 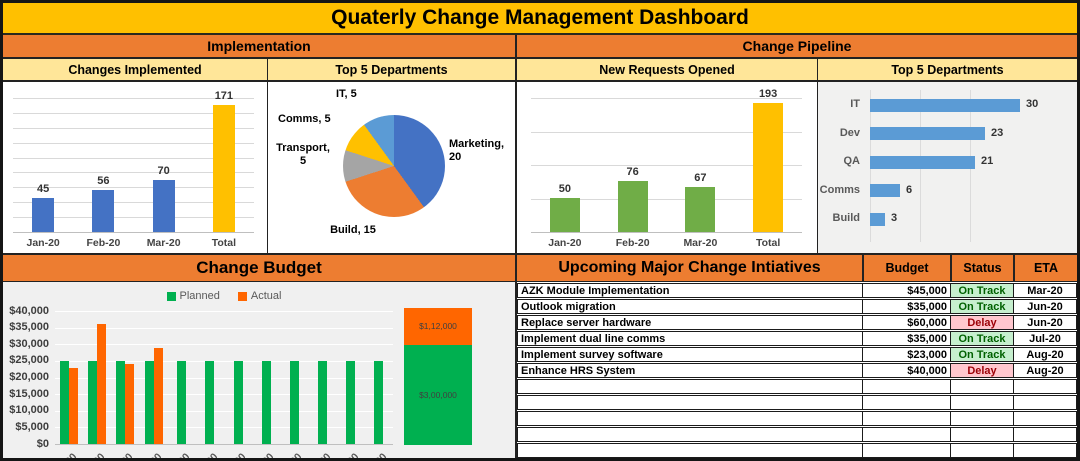 What do you see at coordinates (242, 296) in the screenshot?
I see `legend-swatch-actual` at bounding box center [242, 296].